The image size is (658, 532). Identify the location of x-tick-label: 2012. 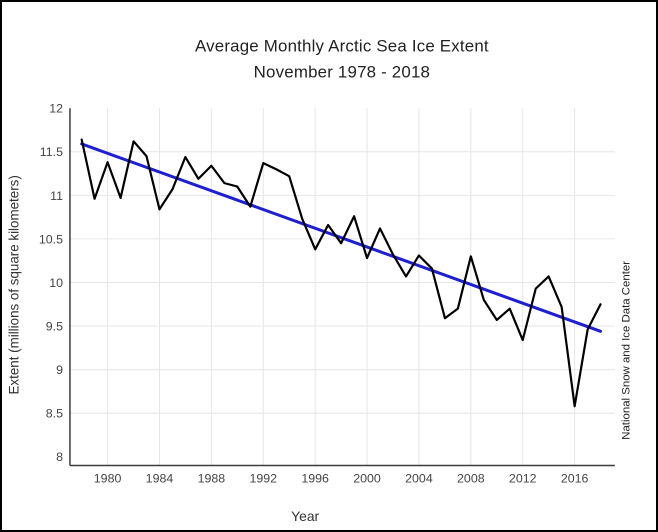
(523, 478).